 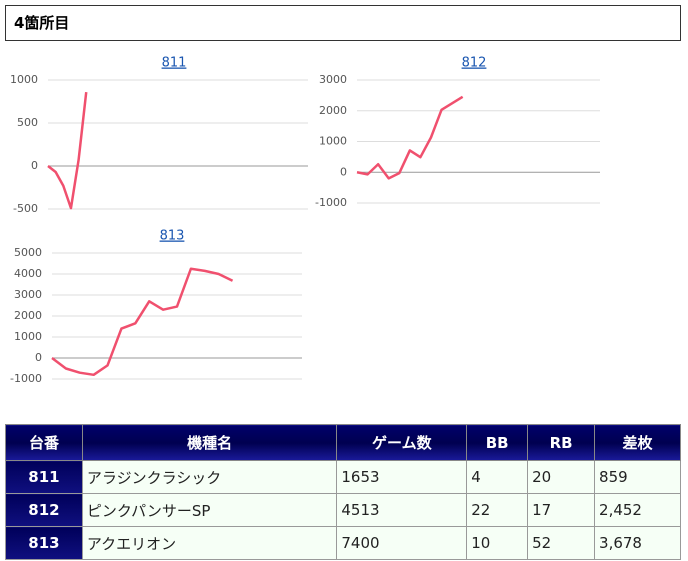 What do you see at coordinates (28, 252) in the screenshot?
I see `y-tick-label: 5000` at bounding box center [28, 252].